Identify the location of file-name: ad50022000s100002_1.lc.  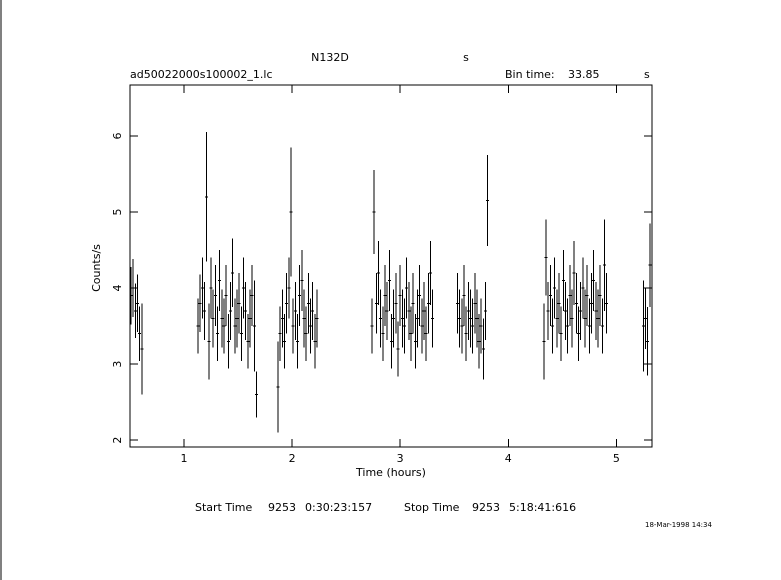
(201, 74).